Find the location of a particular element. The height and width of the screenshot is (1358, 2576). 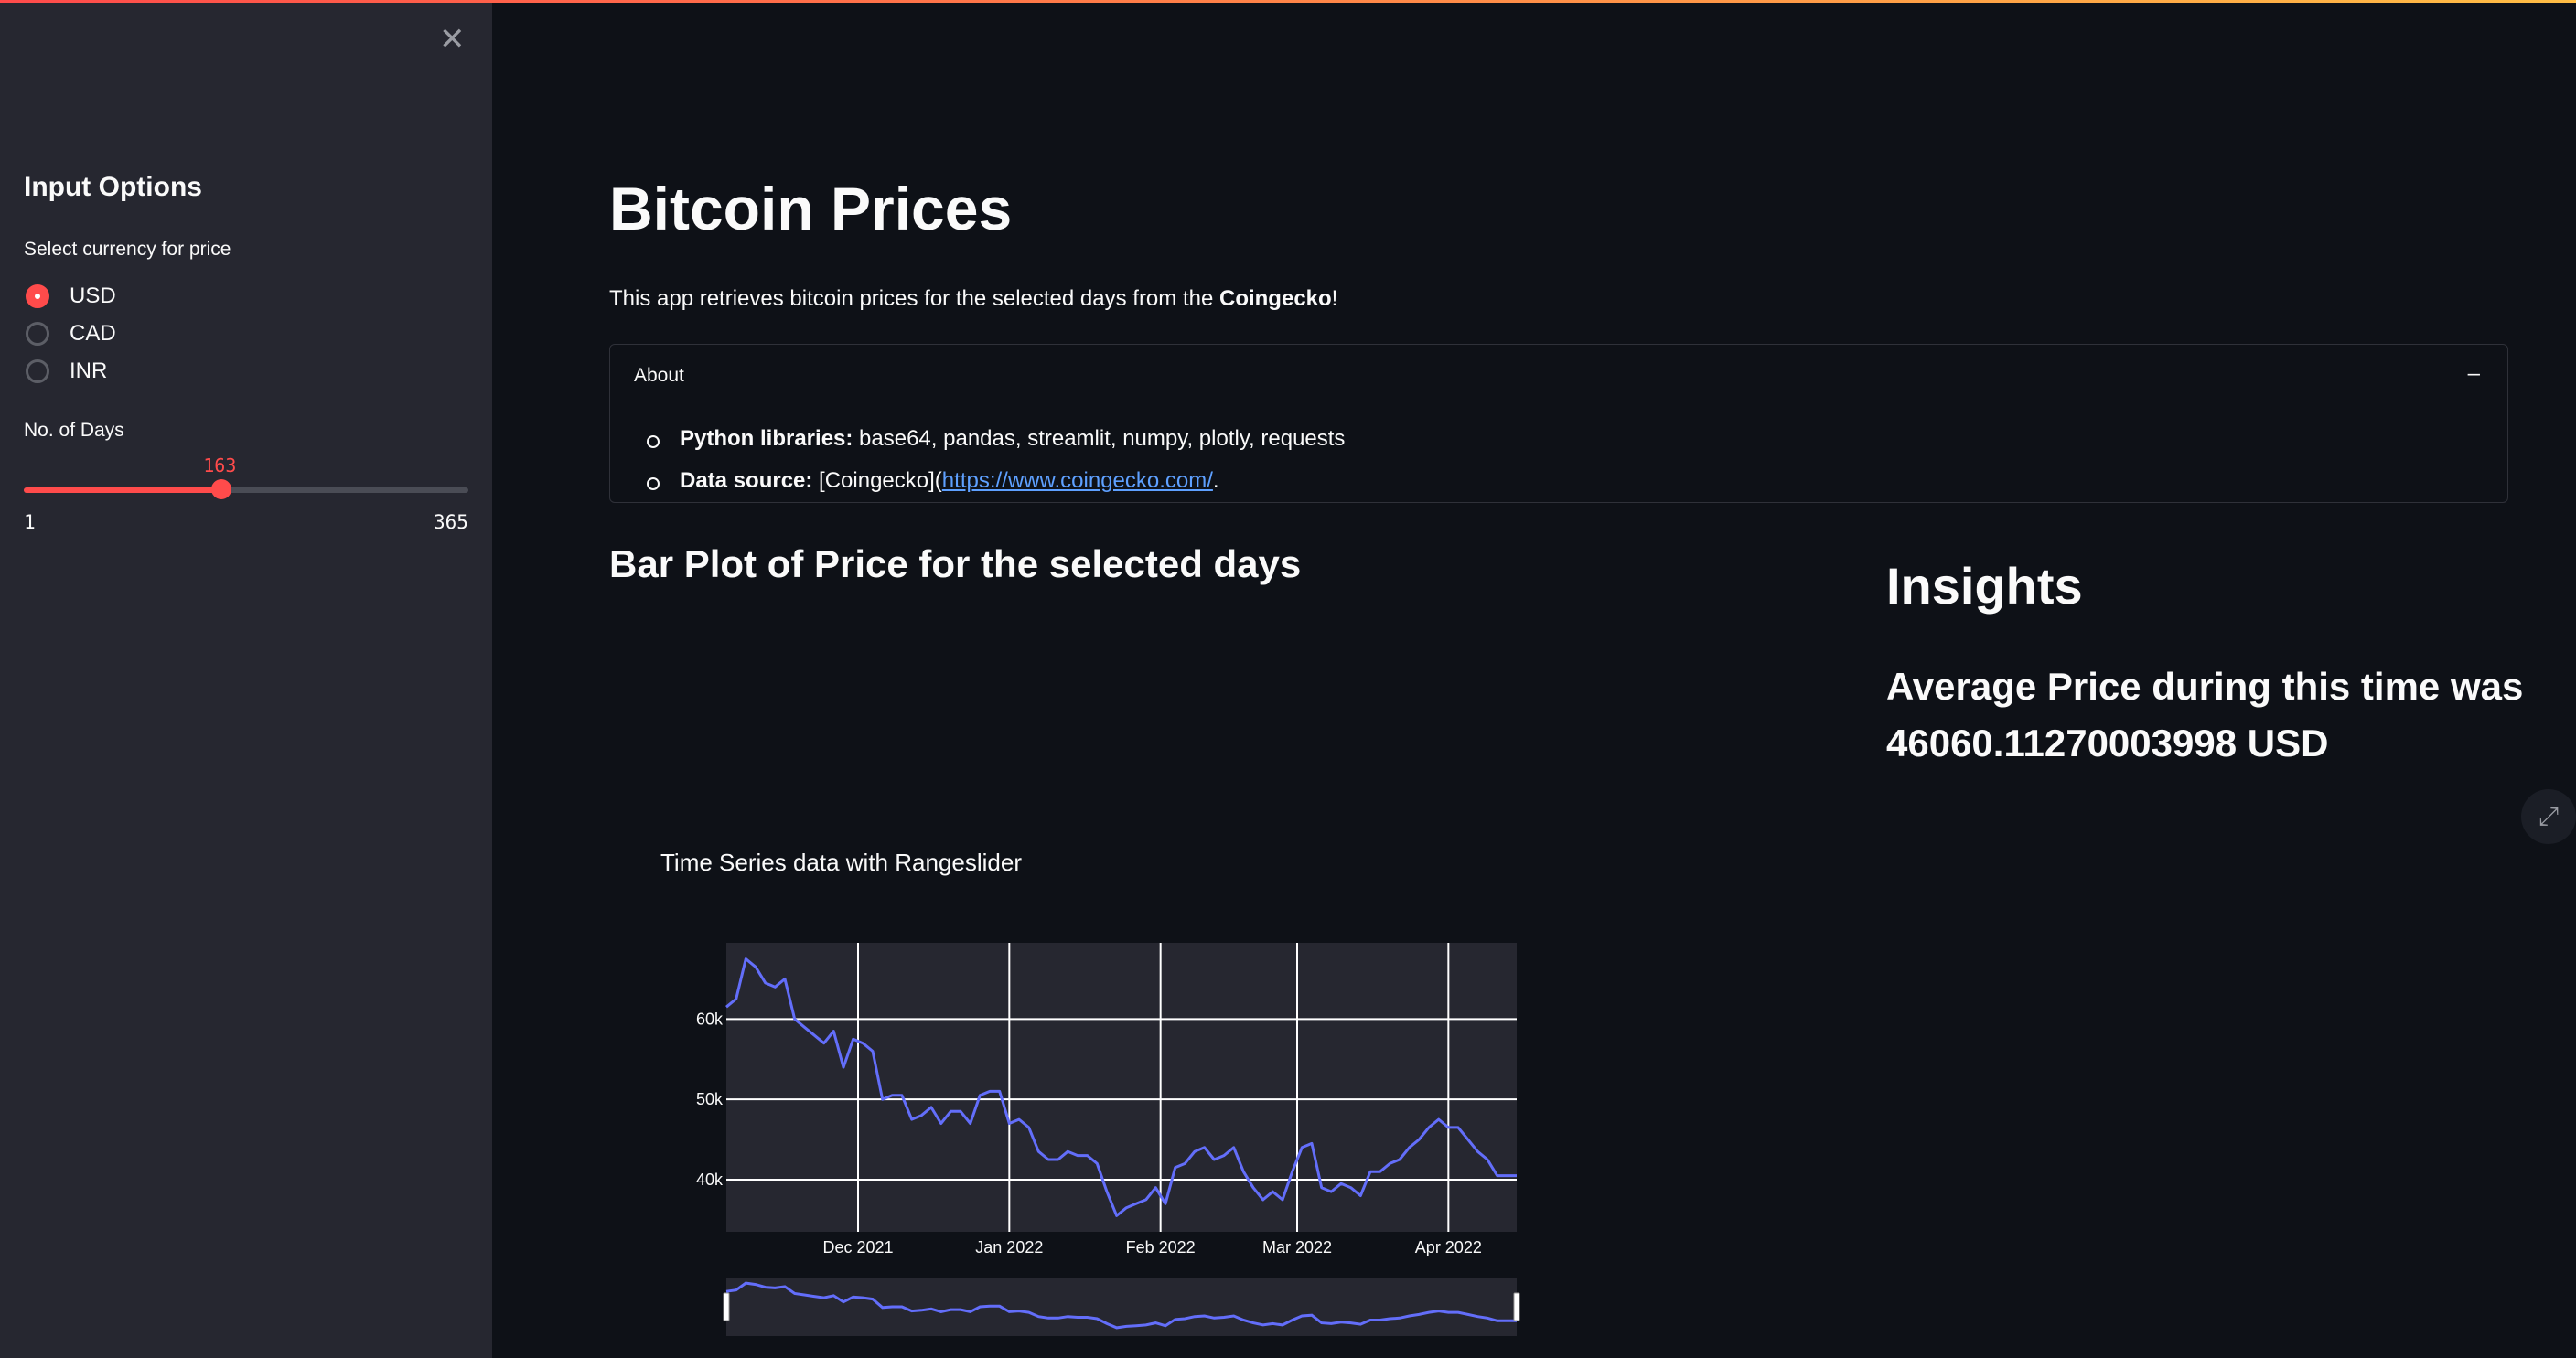

about-header: About is located at coordinates (659, 375).